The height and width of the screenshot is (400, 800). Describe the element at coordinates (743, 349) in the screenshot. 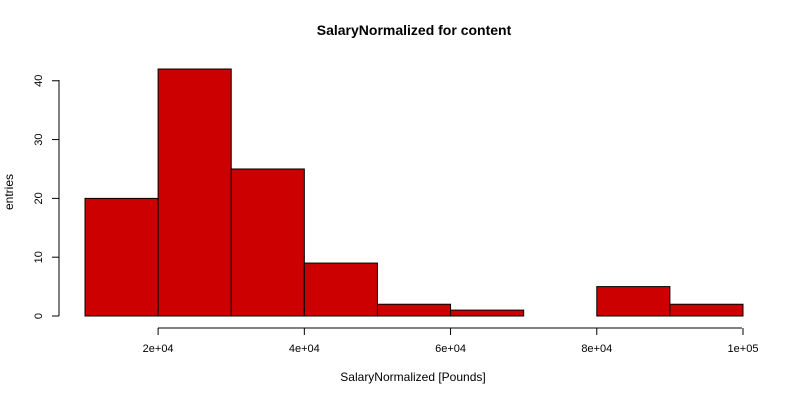

I see `x-tick-label: 1e+05` at that location.